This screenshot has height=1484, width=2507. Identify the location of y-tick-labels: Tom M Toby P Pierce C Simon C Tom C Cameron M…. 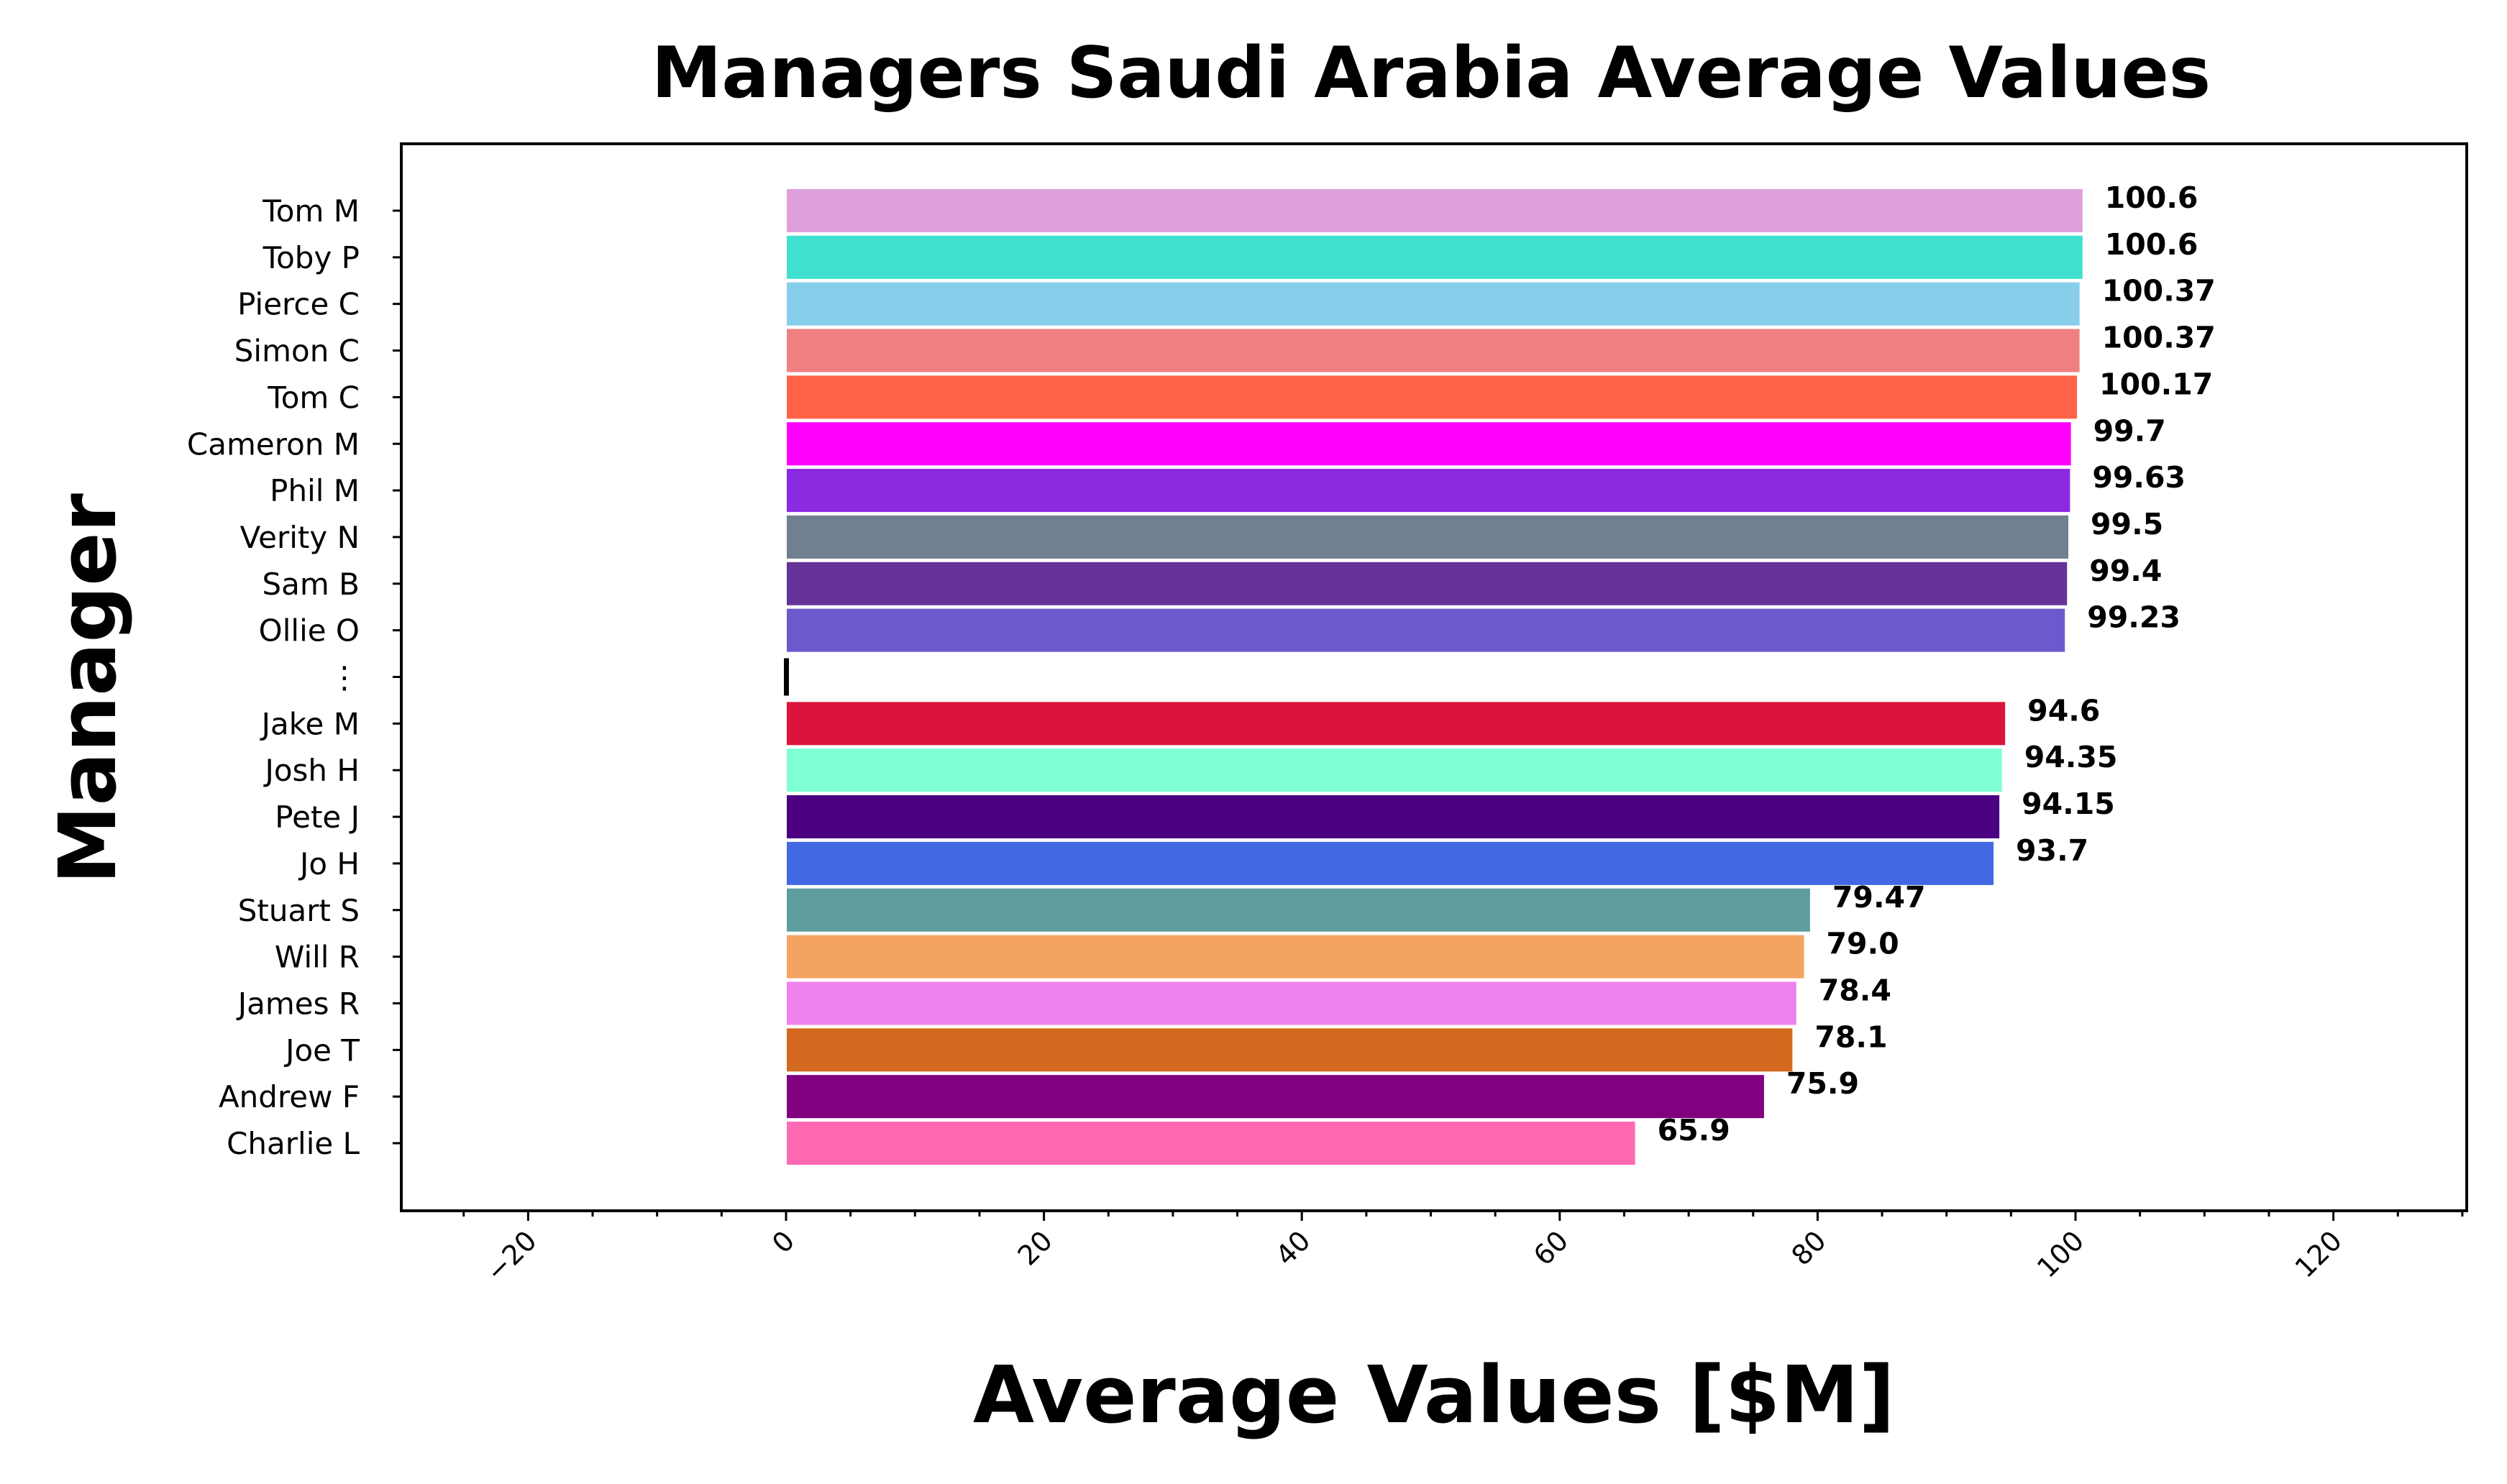
(294, 677).